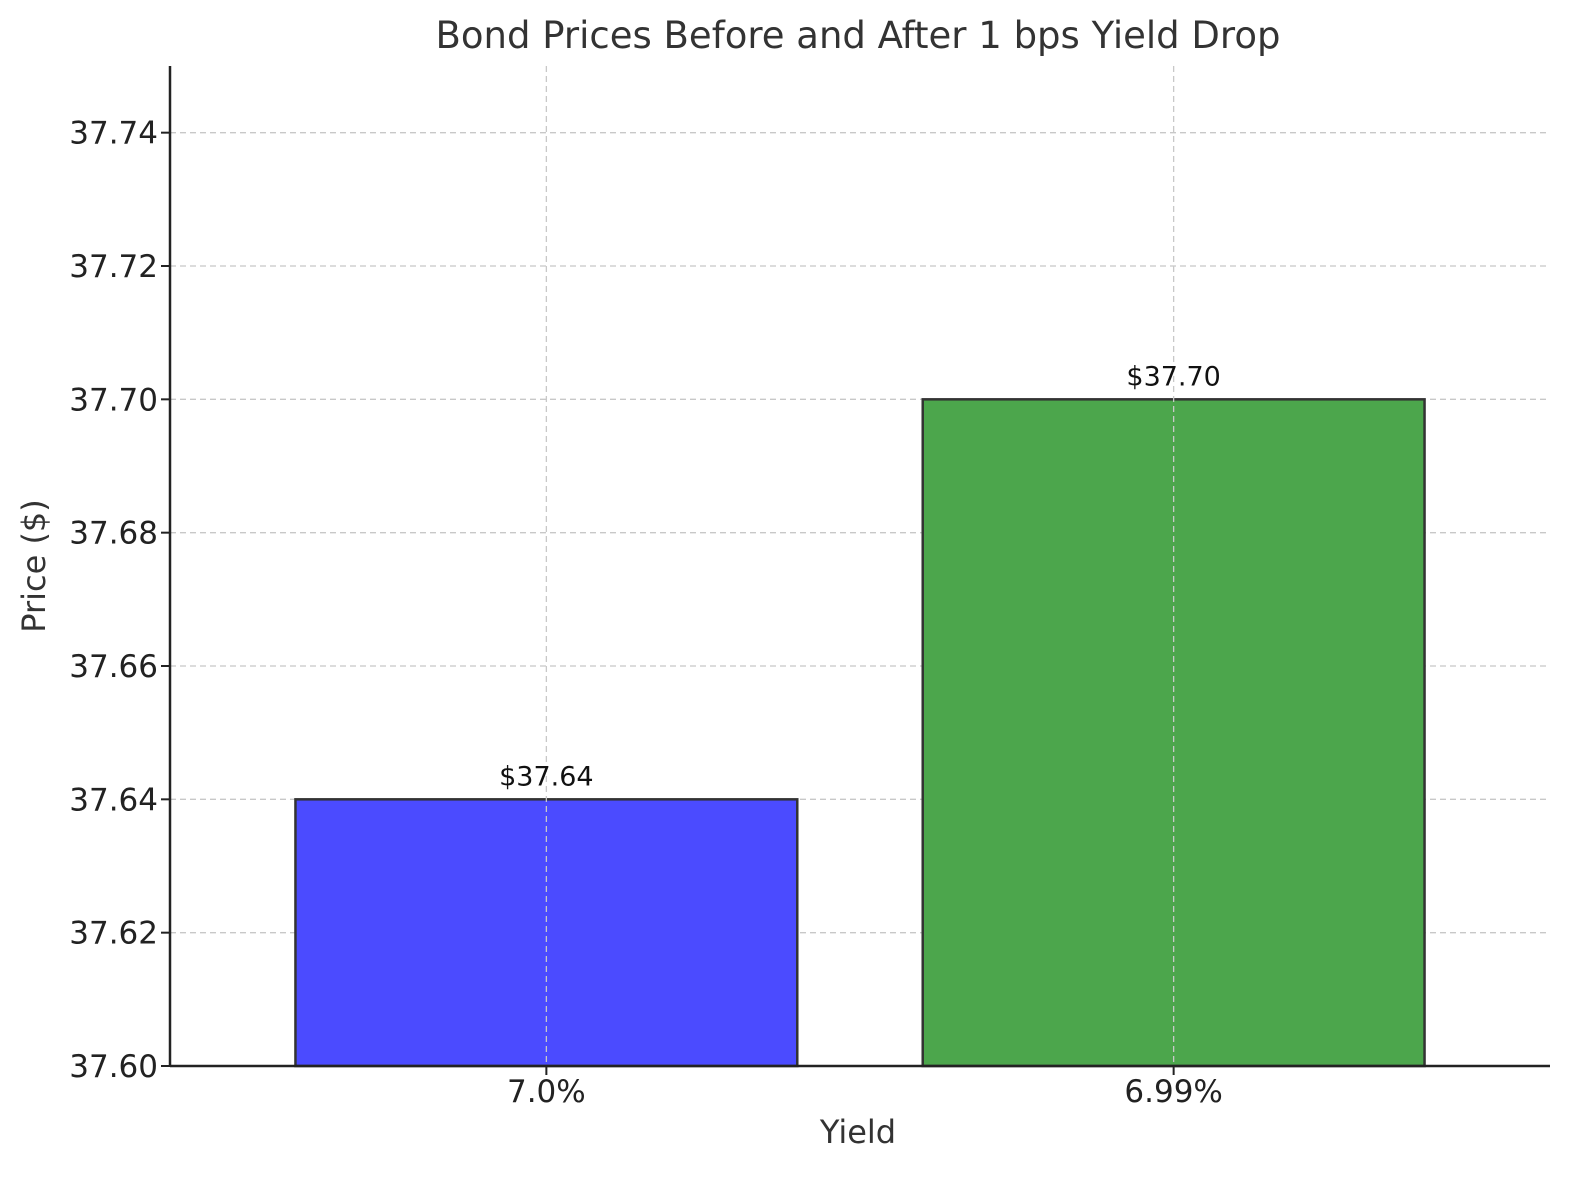  What do you see at coordinates (1173, 376) in the screenshot?
I see `bar-value-label: $37.70` at bounding box center [1173, 376].